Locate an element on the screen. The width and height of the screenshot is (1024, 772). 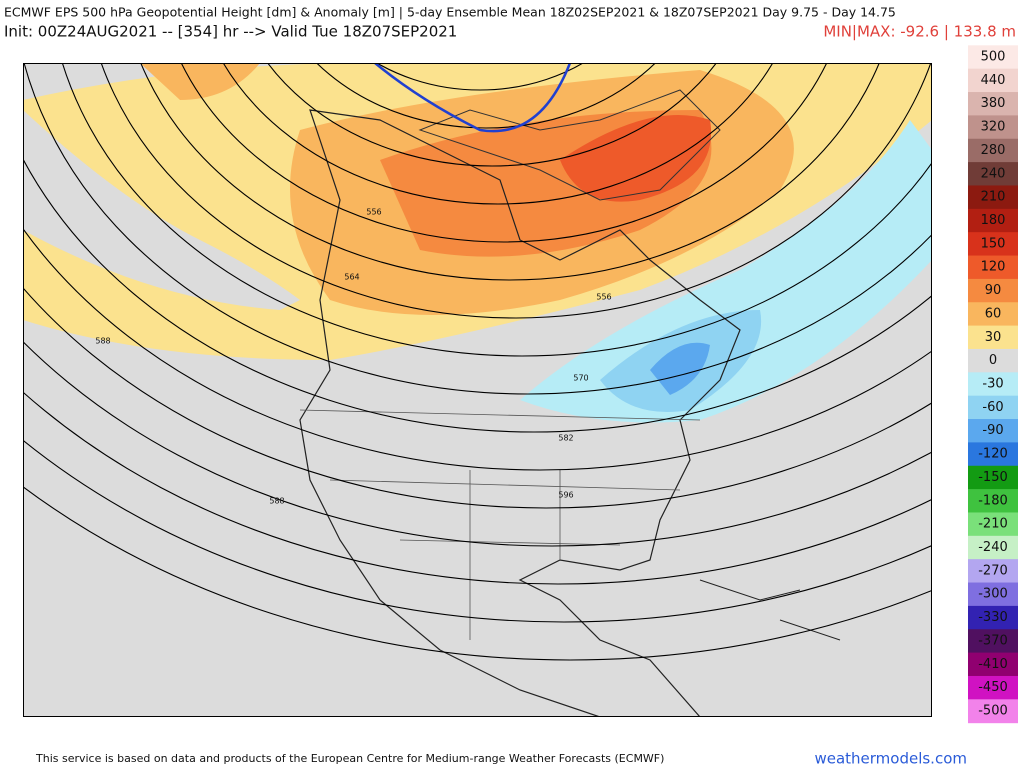
colorbar-label: 60 is located at coordinates (993, 313).